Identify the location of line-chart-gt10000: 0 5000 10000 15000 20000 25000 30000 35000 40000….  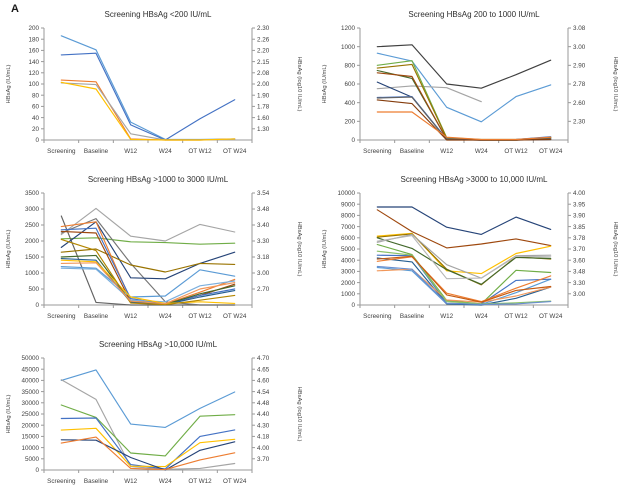
(154, 420).